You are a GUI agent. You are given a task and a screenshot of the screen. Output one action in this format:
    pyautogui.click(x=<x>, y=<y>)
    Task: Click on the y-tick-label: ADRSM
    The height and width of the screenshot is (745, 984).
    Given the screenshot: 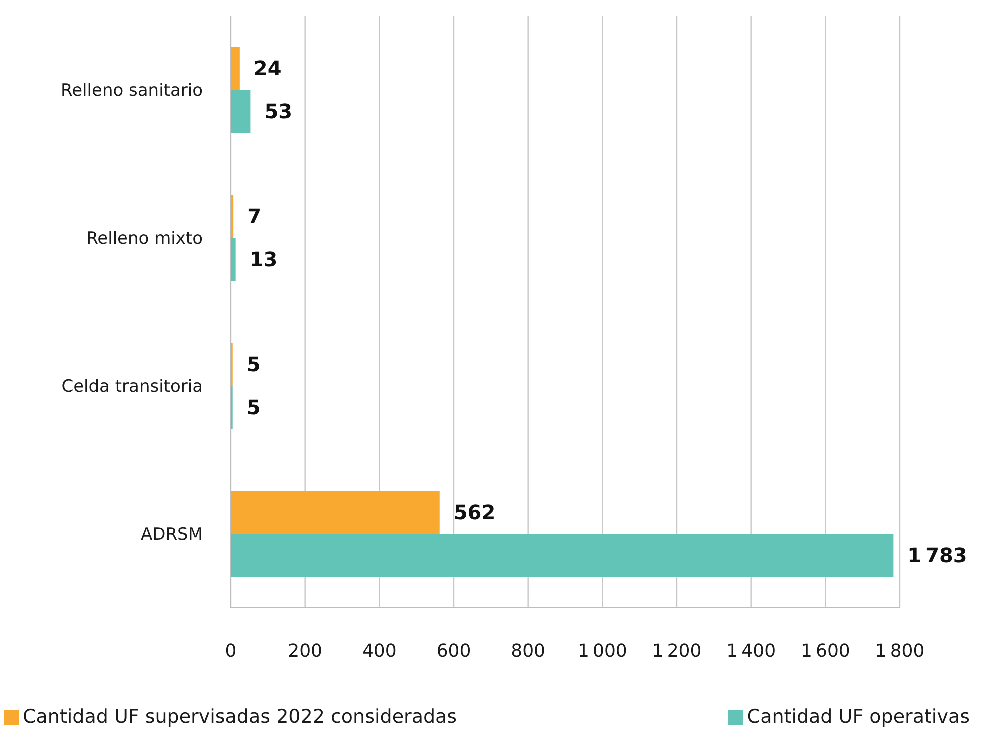 What is the action you would take?
    pyautogui.click(x=172, y=535)
    